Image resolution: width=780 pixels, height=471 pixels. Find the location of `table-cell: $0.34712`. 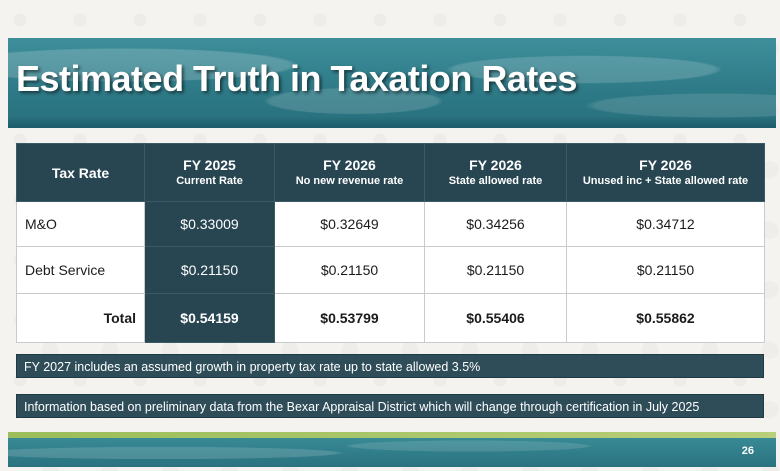

table-cell: $0.34712 is located at coordinates (665, 224).